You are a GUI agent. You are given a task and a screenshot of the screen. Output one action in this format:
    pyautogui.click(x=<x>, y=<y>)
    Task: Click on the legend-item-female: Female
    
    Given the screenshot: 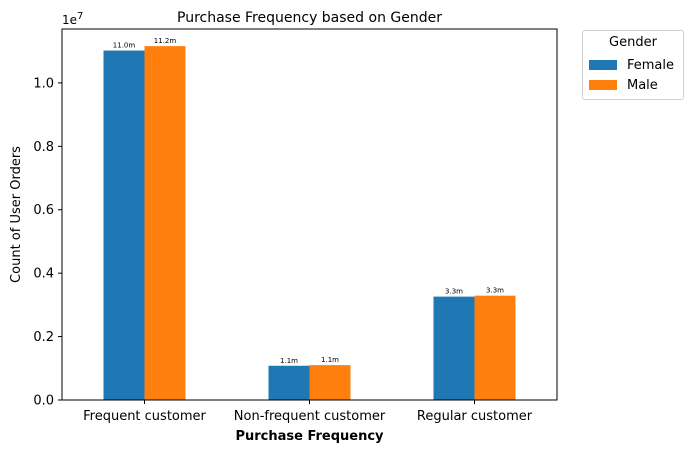 What is the action you would take?
    pyautogui.click(x=631, y=65)
    